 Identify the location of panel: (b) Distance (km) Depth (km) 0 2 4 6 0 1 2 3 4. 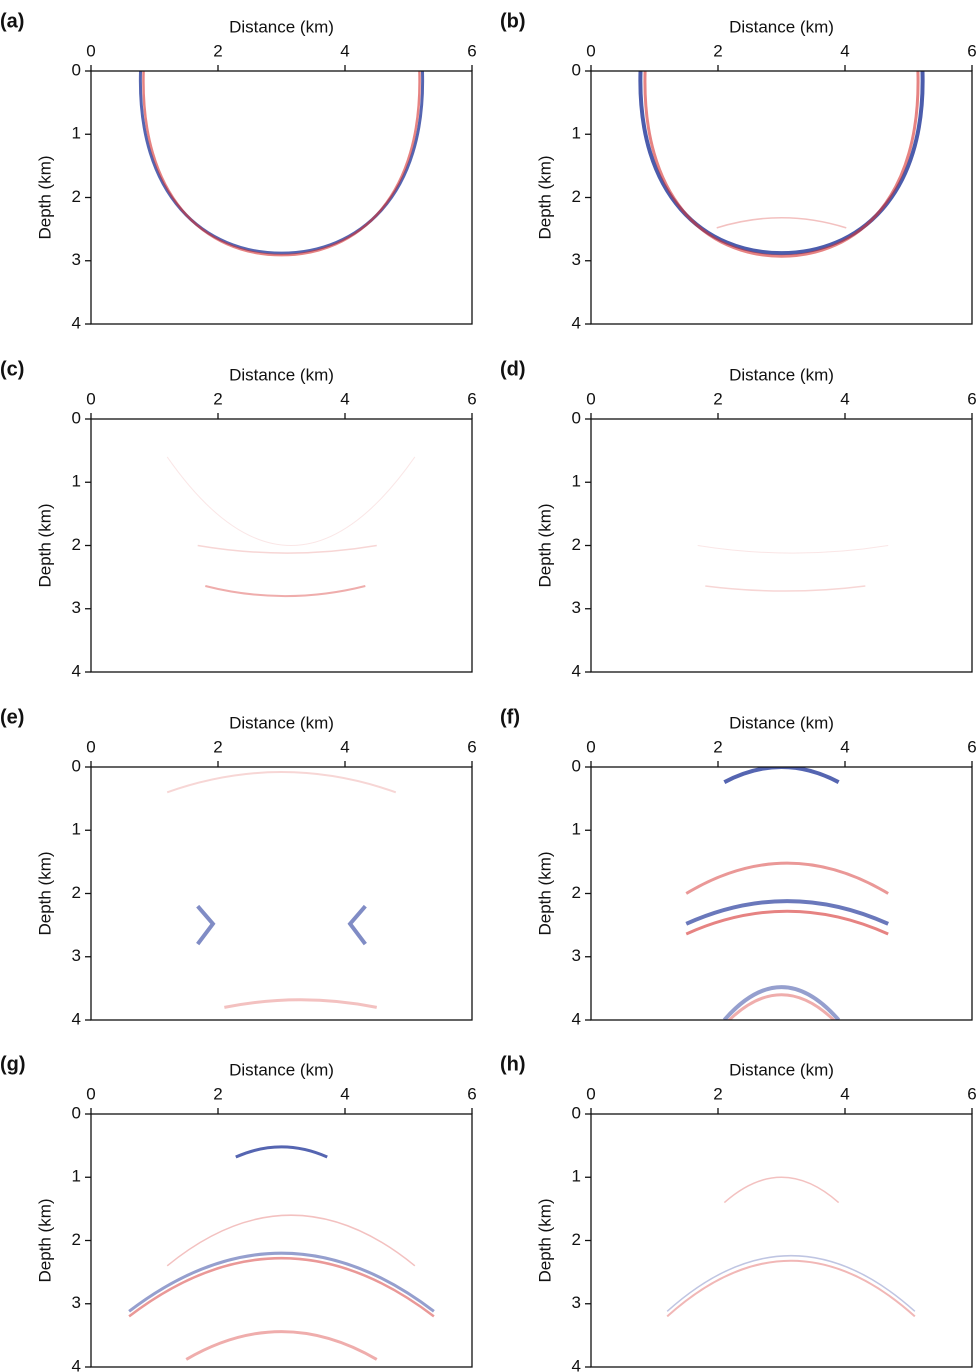
(738, 171).